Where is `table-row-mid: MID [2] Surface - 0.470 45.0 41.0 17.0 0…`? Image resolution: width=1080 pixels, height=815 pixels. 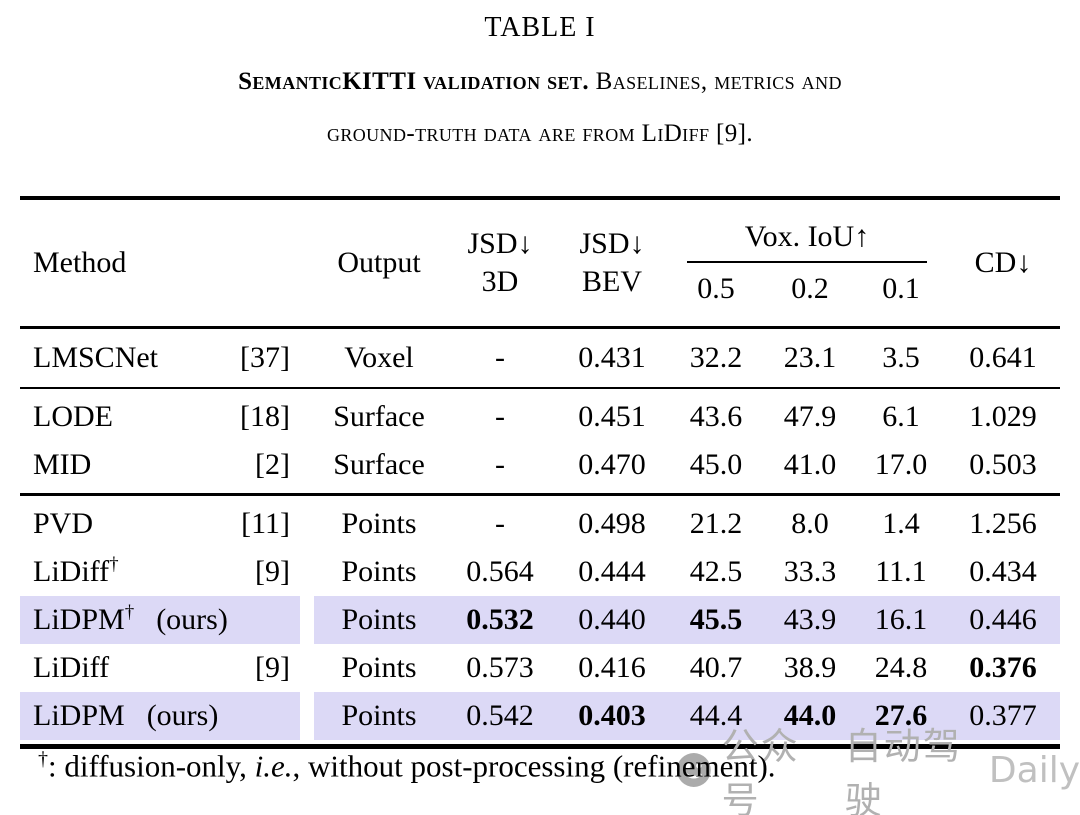
table-row-mid: MID [2] Surface - 0.470 45.0 41.0 17.0 0… is located at coordinates (540, 465).